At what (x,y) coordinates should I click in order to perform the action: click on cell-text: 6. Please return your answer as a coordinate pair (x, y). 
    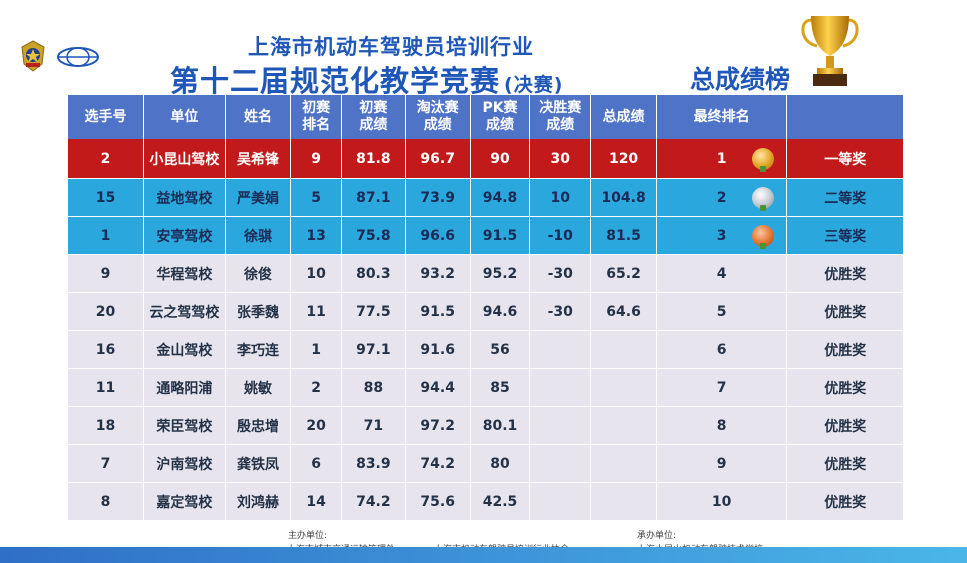
    Looking at the image, I should click on (721, 349).